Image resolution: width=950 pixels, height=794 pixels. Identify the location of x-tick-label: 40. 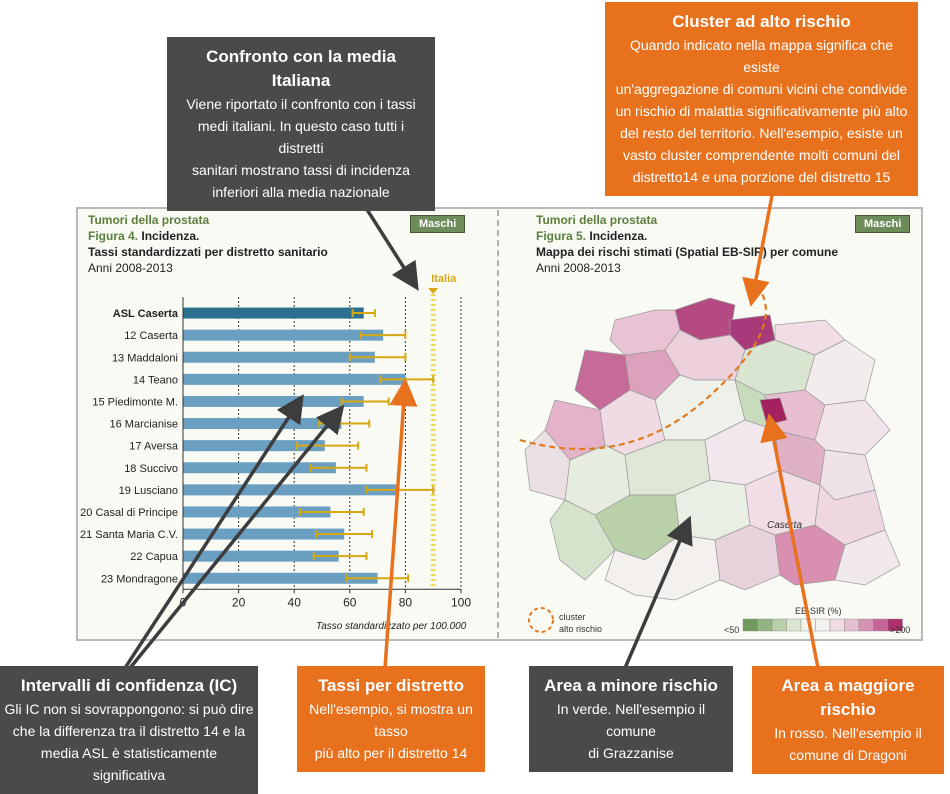
(295, 602).